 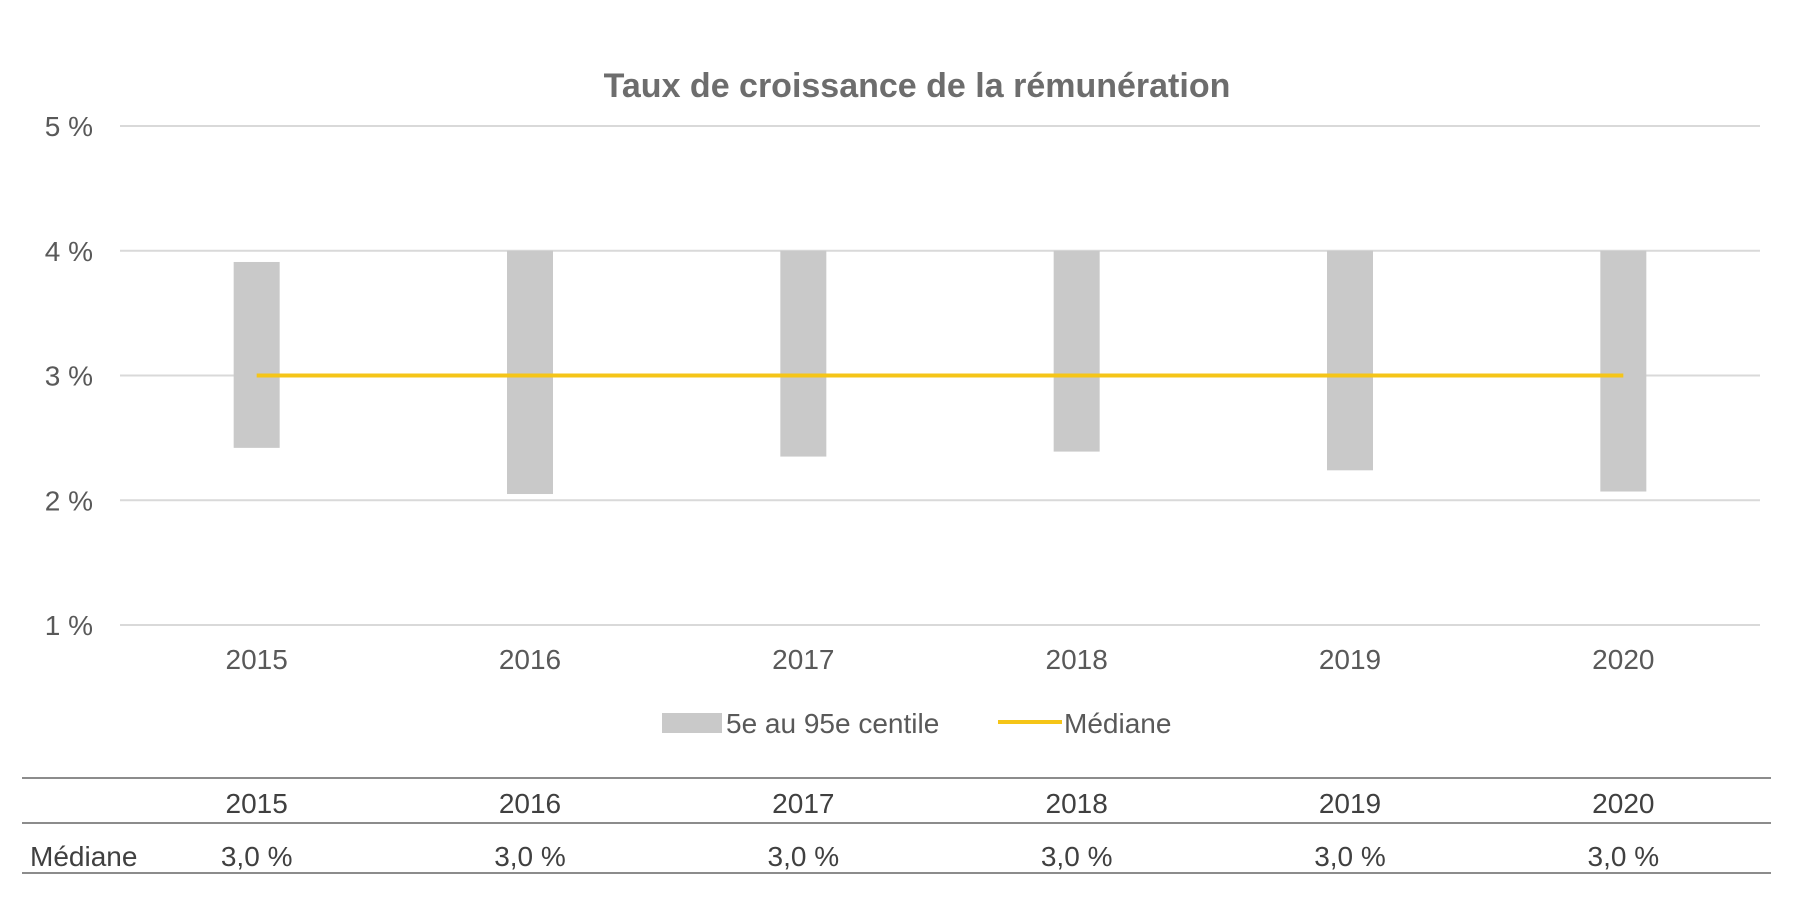 I want to click on table-header-cell: 2016, so click(x=530, y=803).